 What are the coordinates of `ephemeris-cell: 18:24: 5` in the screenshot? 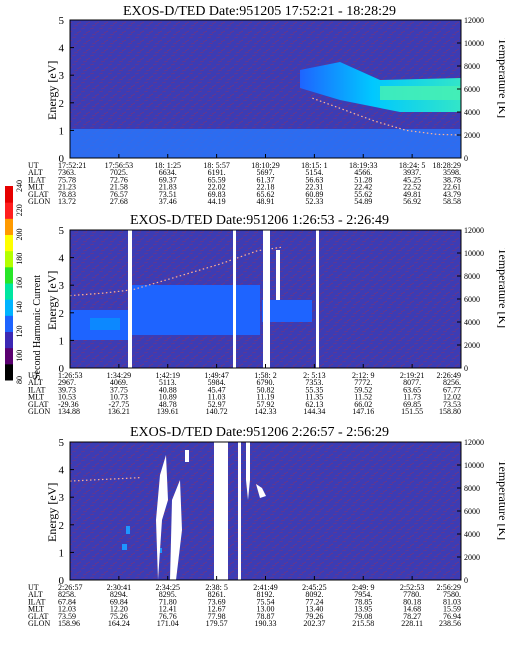 It's located at (412, 165).